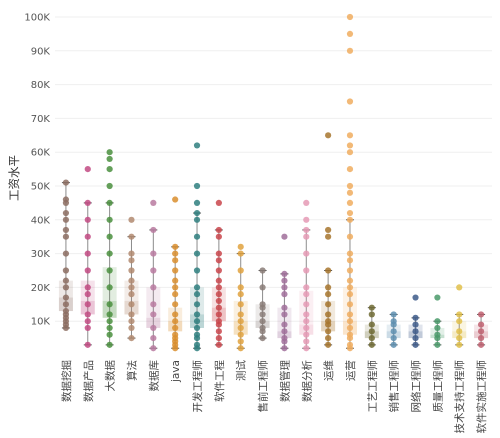 This screenshot has width=500, height=438. Describe the element at coordinates (41, 322) in the screenshot. I see `y-tick-label: 10K` at that location.